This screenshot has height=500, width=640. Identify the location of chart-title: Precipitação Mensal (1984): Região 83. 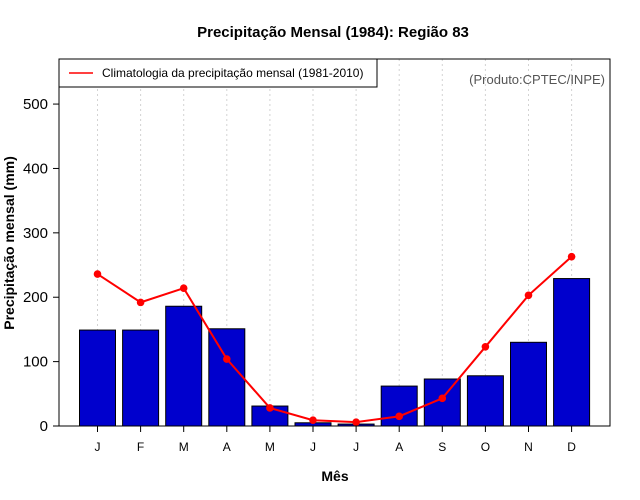
(333, 32).